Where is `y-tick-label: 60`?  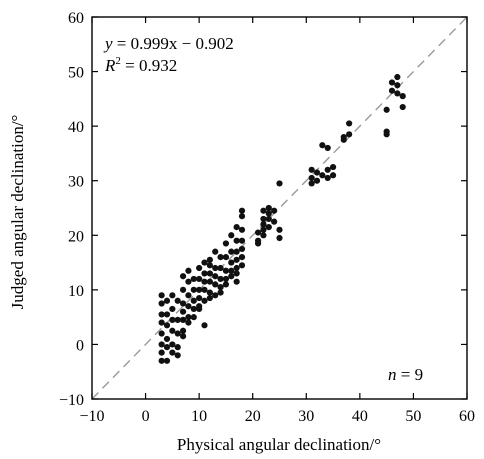 y-tick-label: 60 is located at coordinates (76, 18).